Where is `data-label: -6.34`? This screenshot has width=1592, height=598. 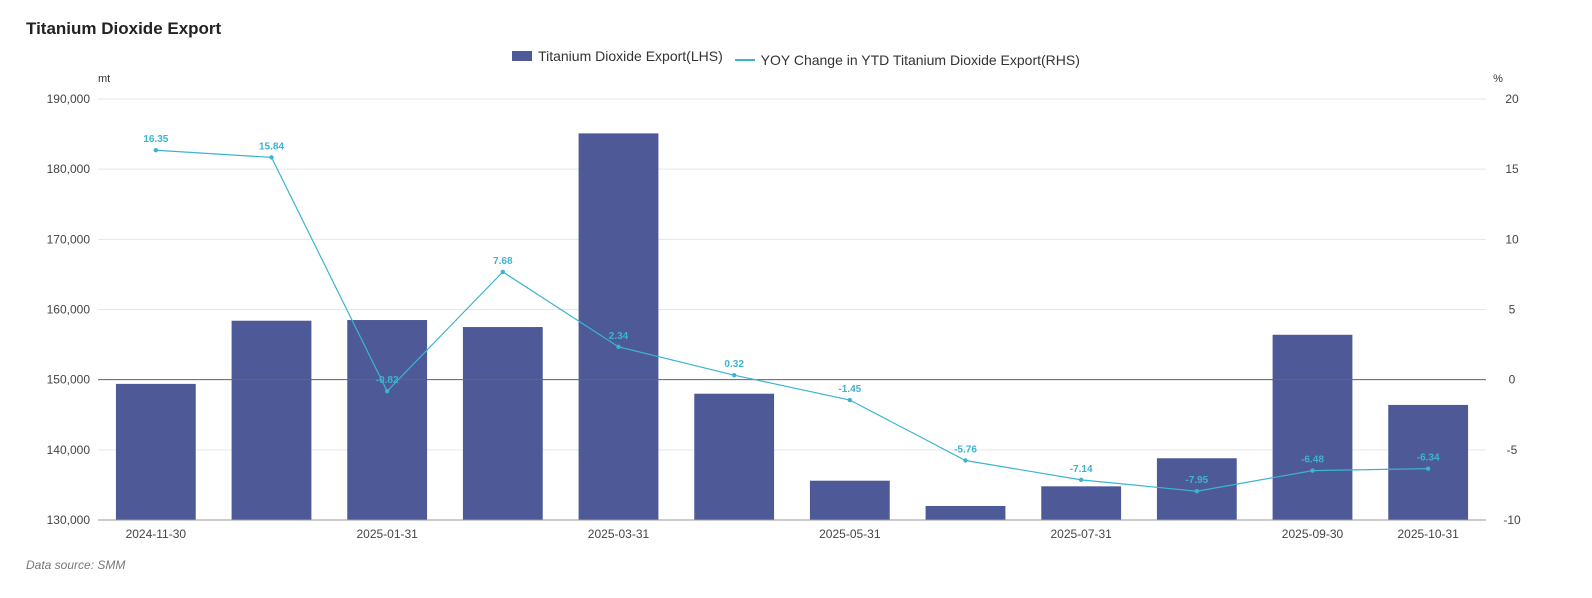 data-label: -6.34 is located at coordinates (1428, 458).